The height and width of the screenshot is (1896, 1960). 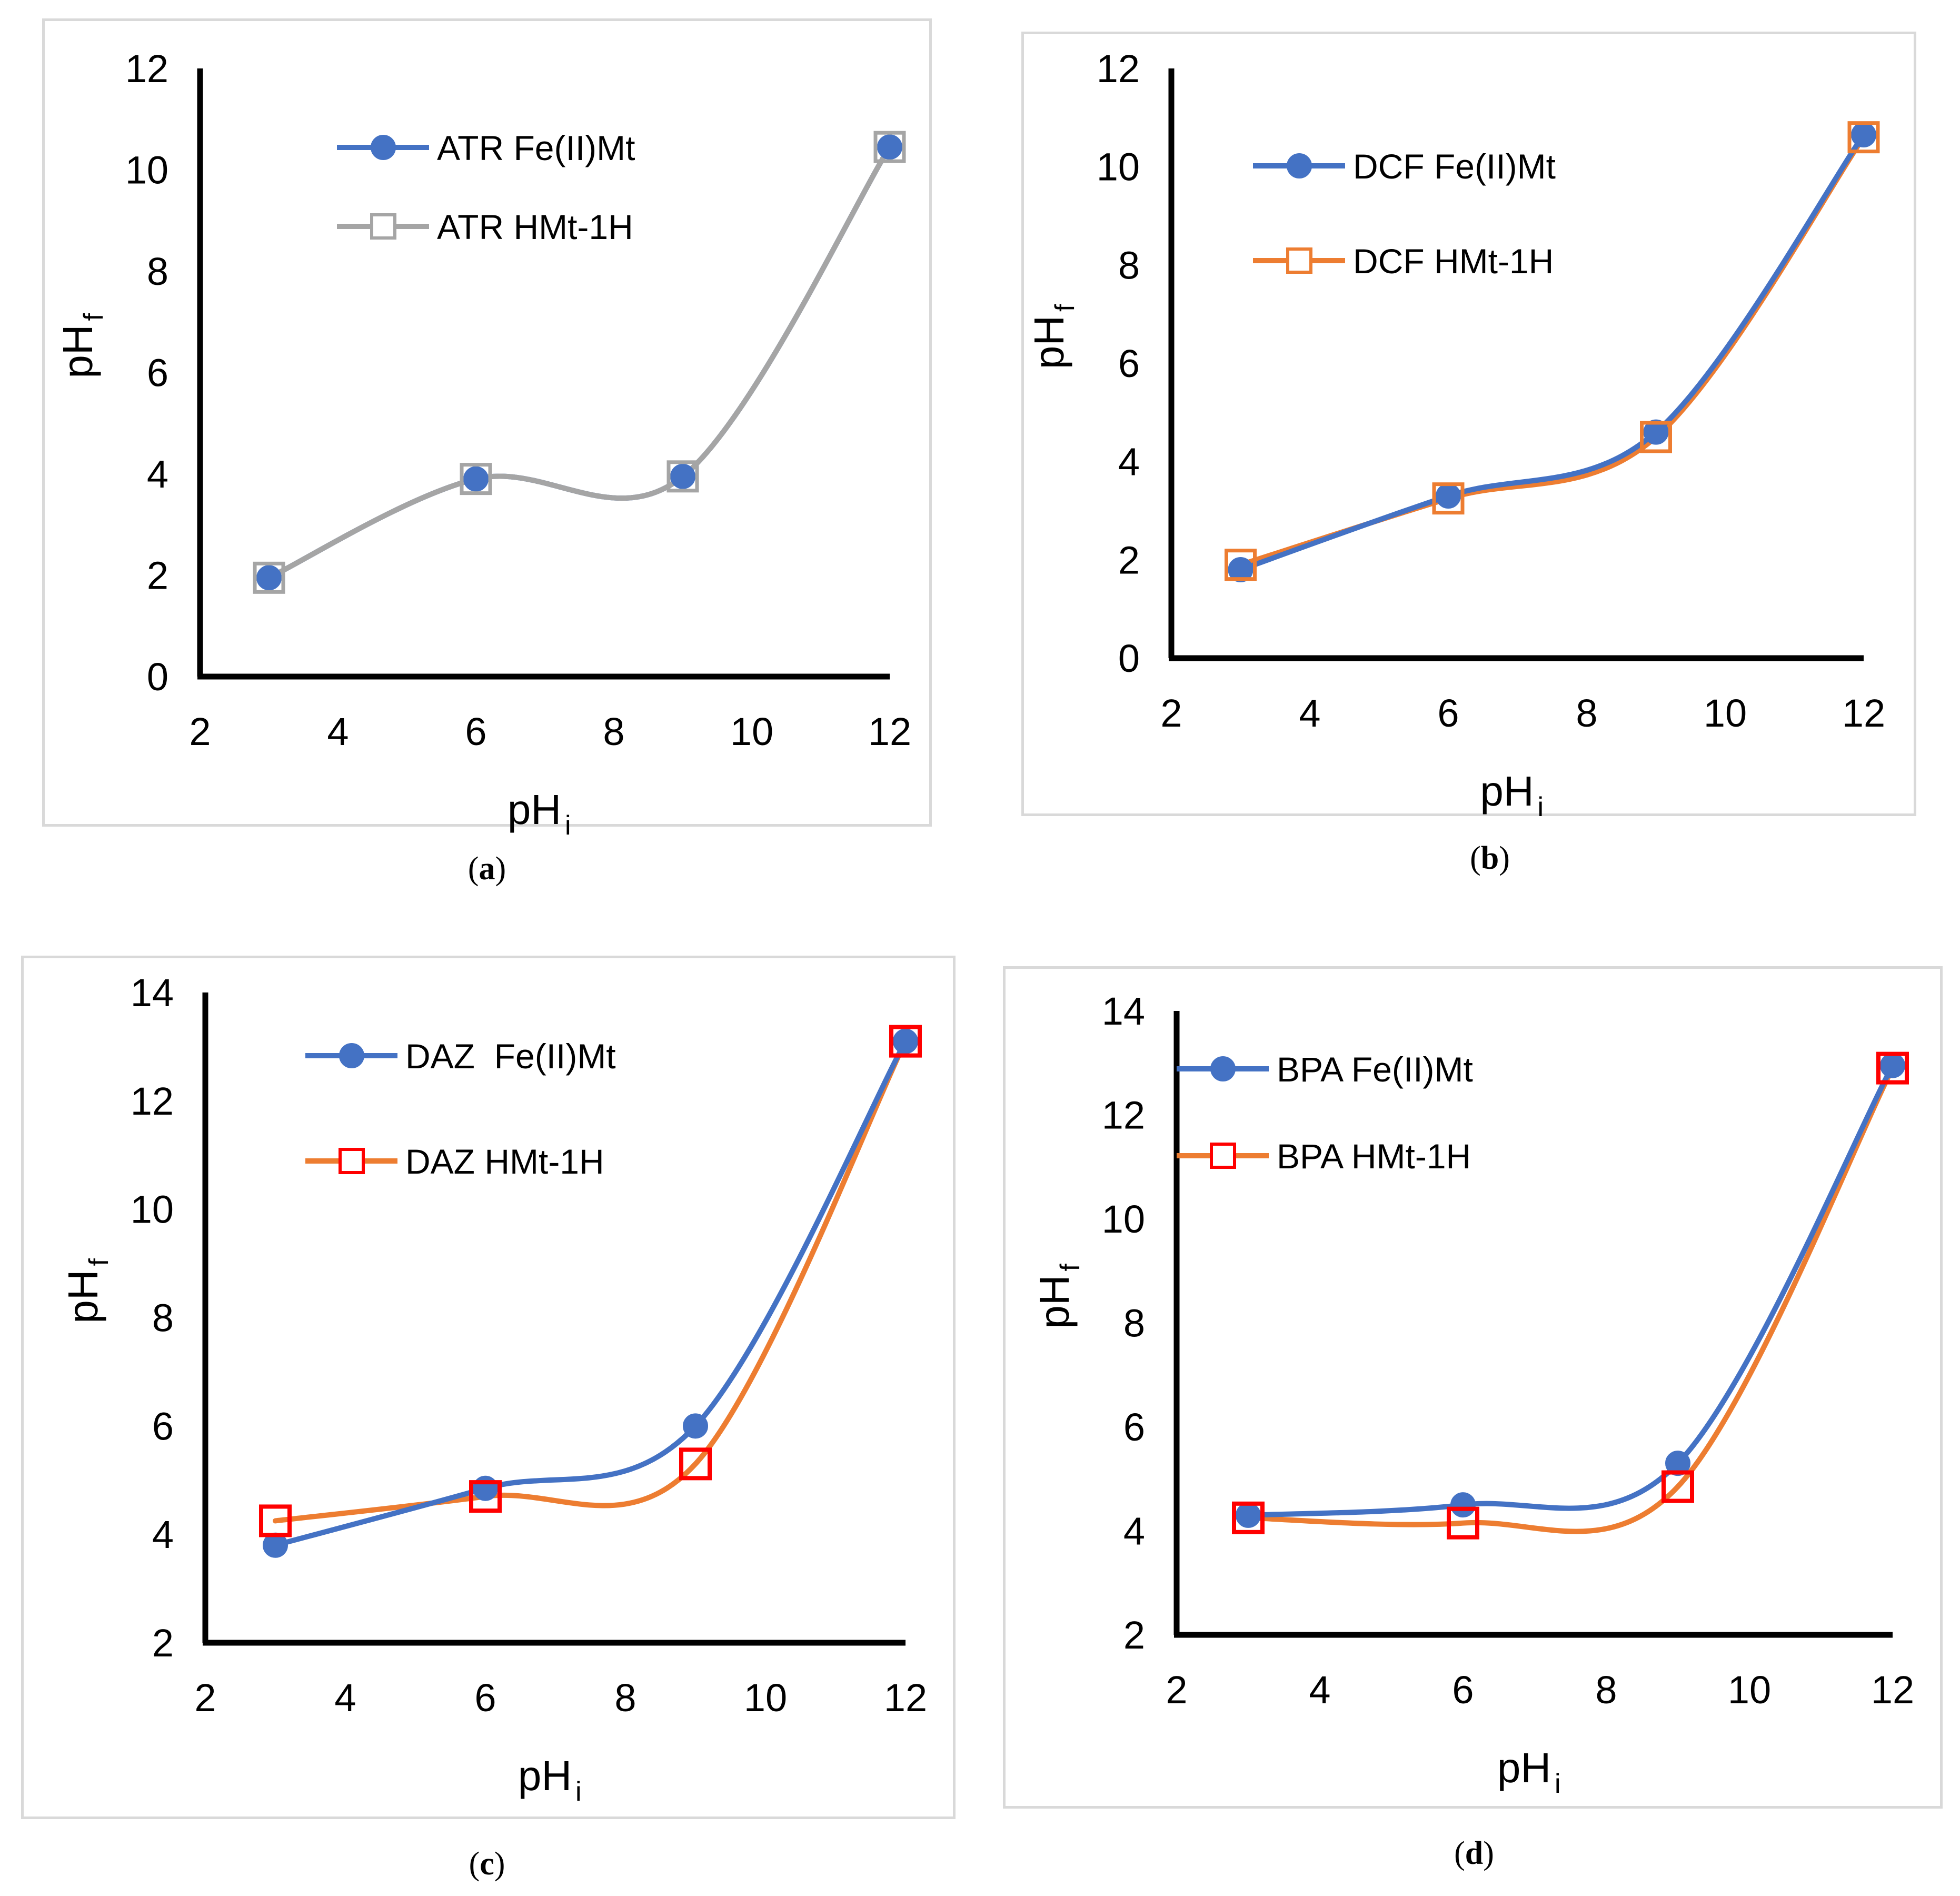 What do you see at coordinates (1054, 1301) in the screenshot?
I see `y-axis-label-text-d: pH` at bounding box center [1054, 1301].